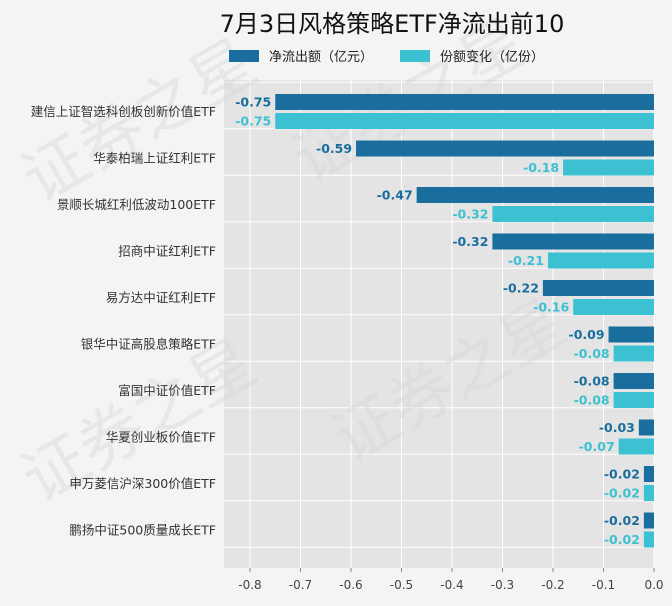 This screenshot has height=606, width=672. What do you see at coordinates (617, 427) in the screenshot?
I see `bar-value-label: -0.03` at bounding box center [617, 427].